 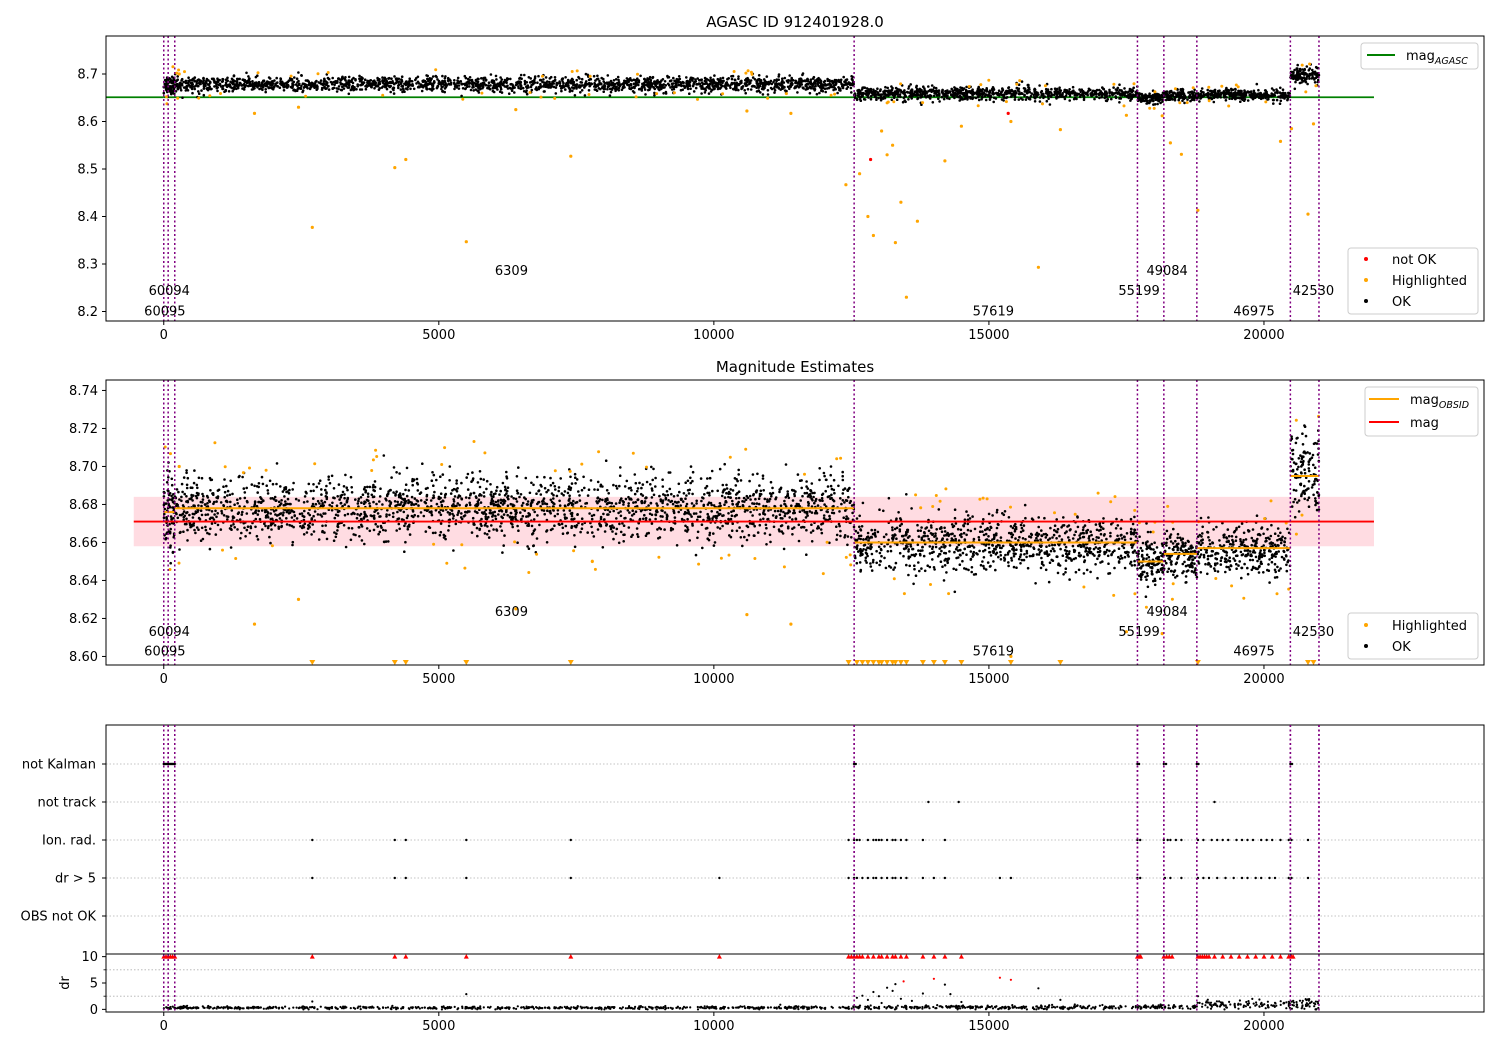 I want to click on obsid-label: 55199, so click(x=1138, y=291).